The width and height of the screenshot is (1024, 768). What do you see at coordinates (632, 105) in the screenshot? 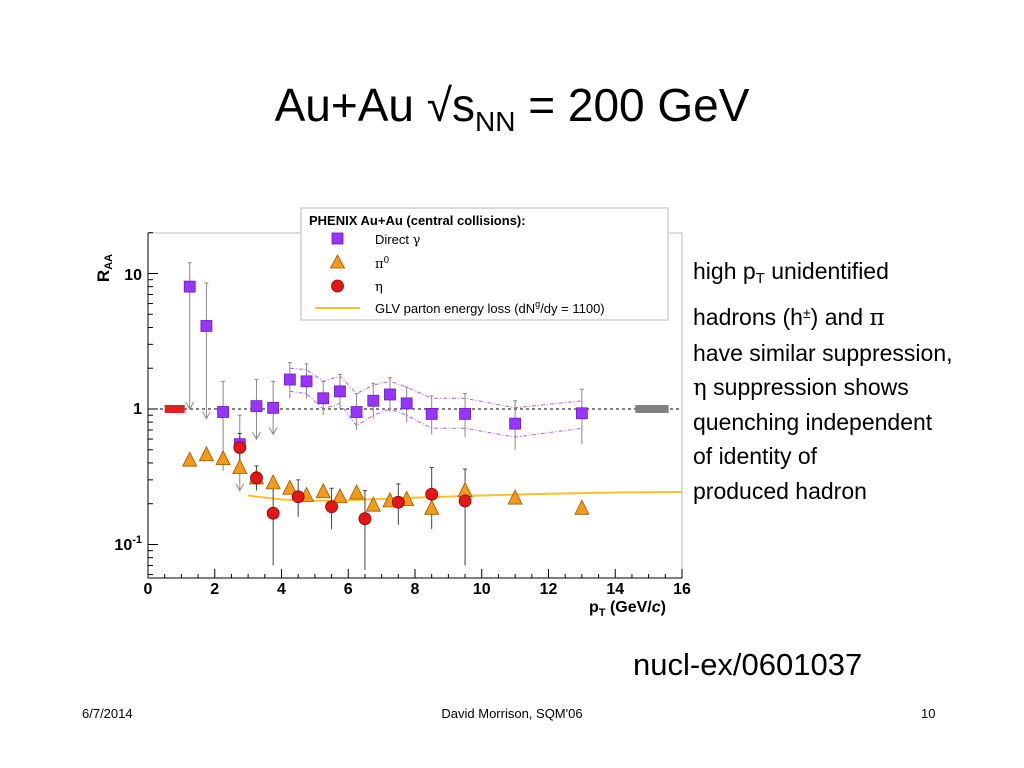
I see `slide-title-tail: = 200 GeV` at bounding box center [632, 105].